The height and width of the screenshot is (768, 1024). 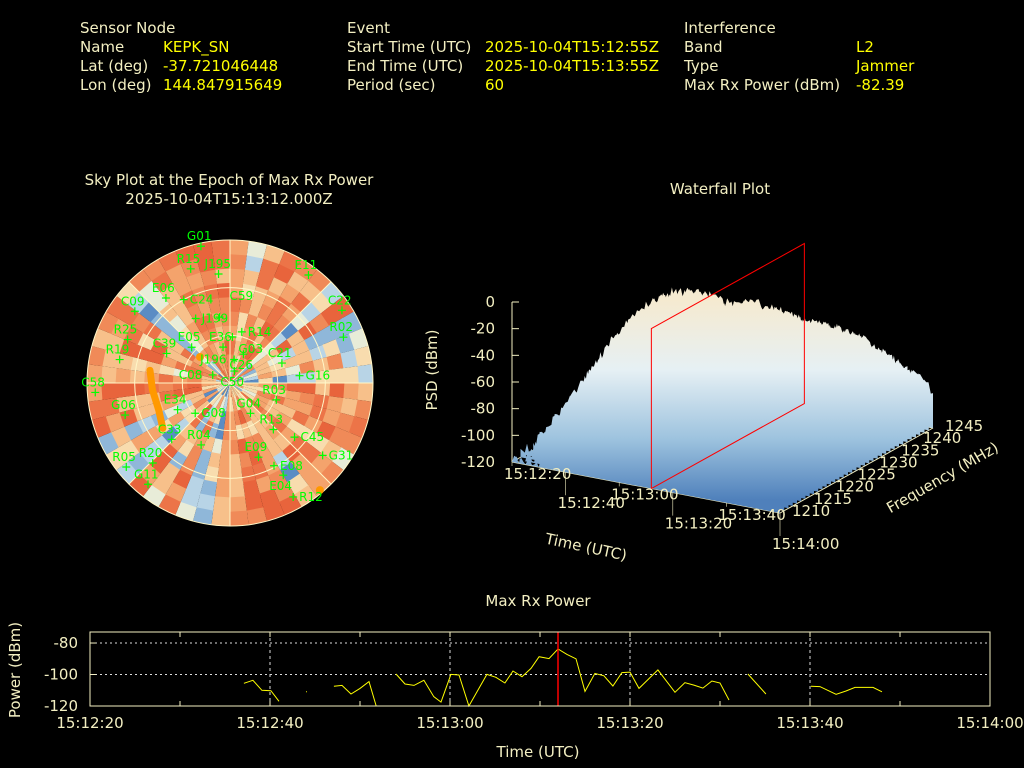 I want to click on time-tick-label: 15:12:20, so click(x=537, y=474).